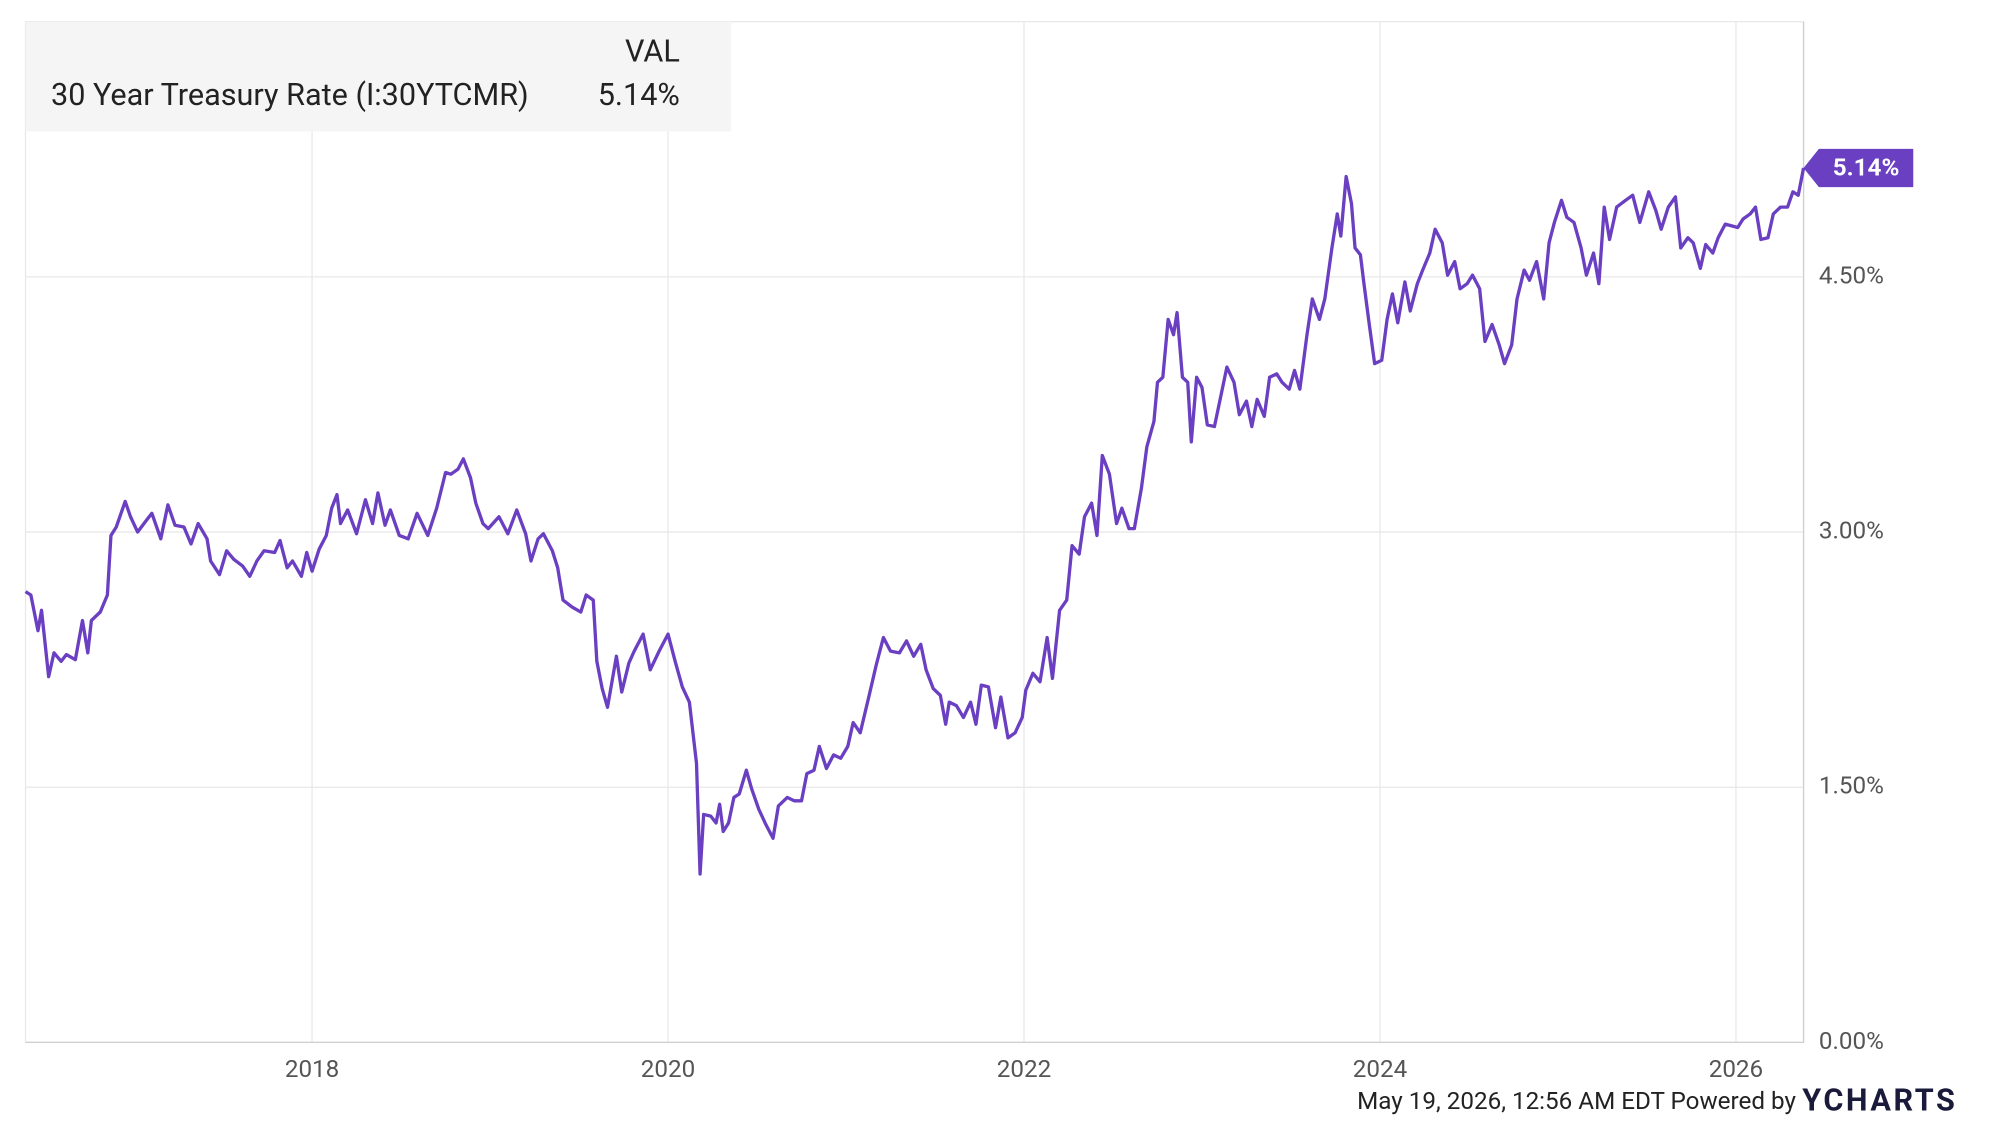  What do you see at coordinates (312, 1069) in the screenshot?
I see `x-tick-label: 2018` at bounding box center [312, 1069].